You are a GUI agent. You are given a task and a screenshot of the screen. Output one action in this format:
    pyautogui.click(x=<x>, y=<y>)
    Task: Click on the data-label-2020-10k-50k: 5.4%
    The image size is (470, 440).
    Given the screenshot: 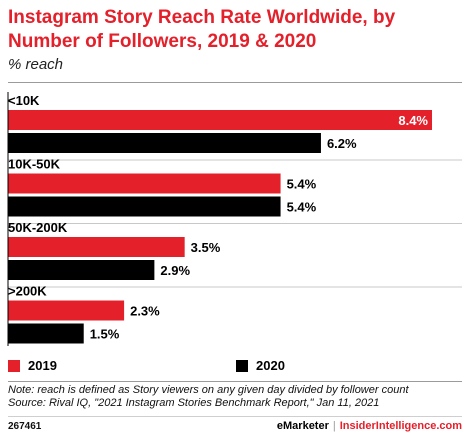 What is the action you would take?
    pyautogui.click(x=302, y=207)
    